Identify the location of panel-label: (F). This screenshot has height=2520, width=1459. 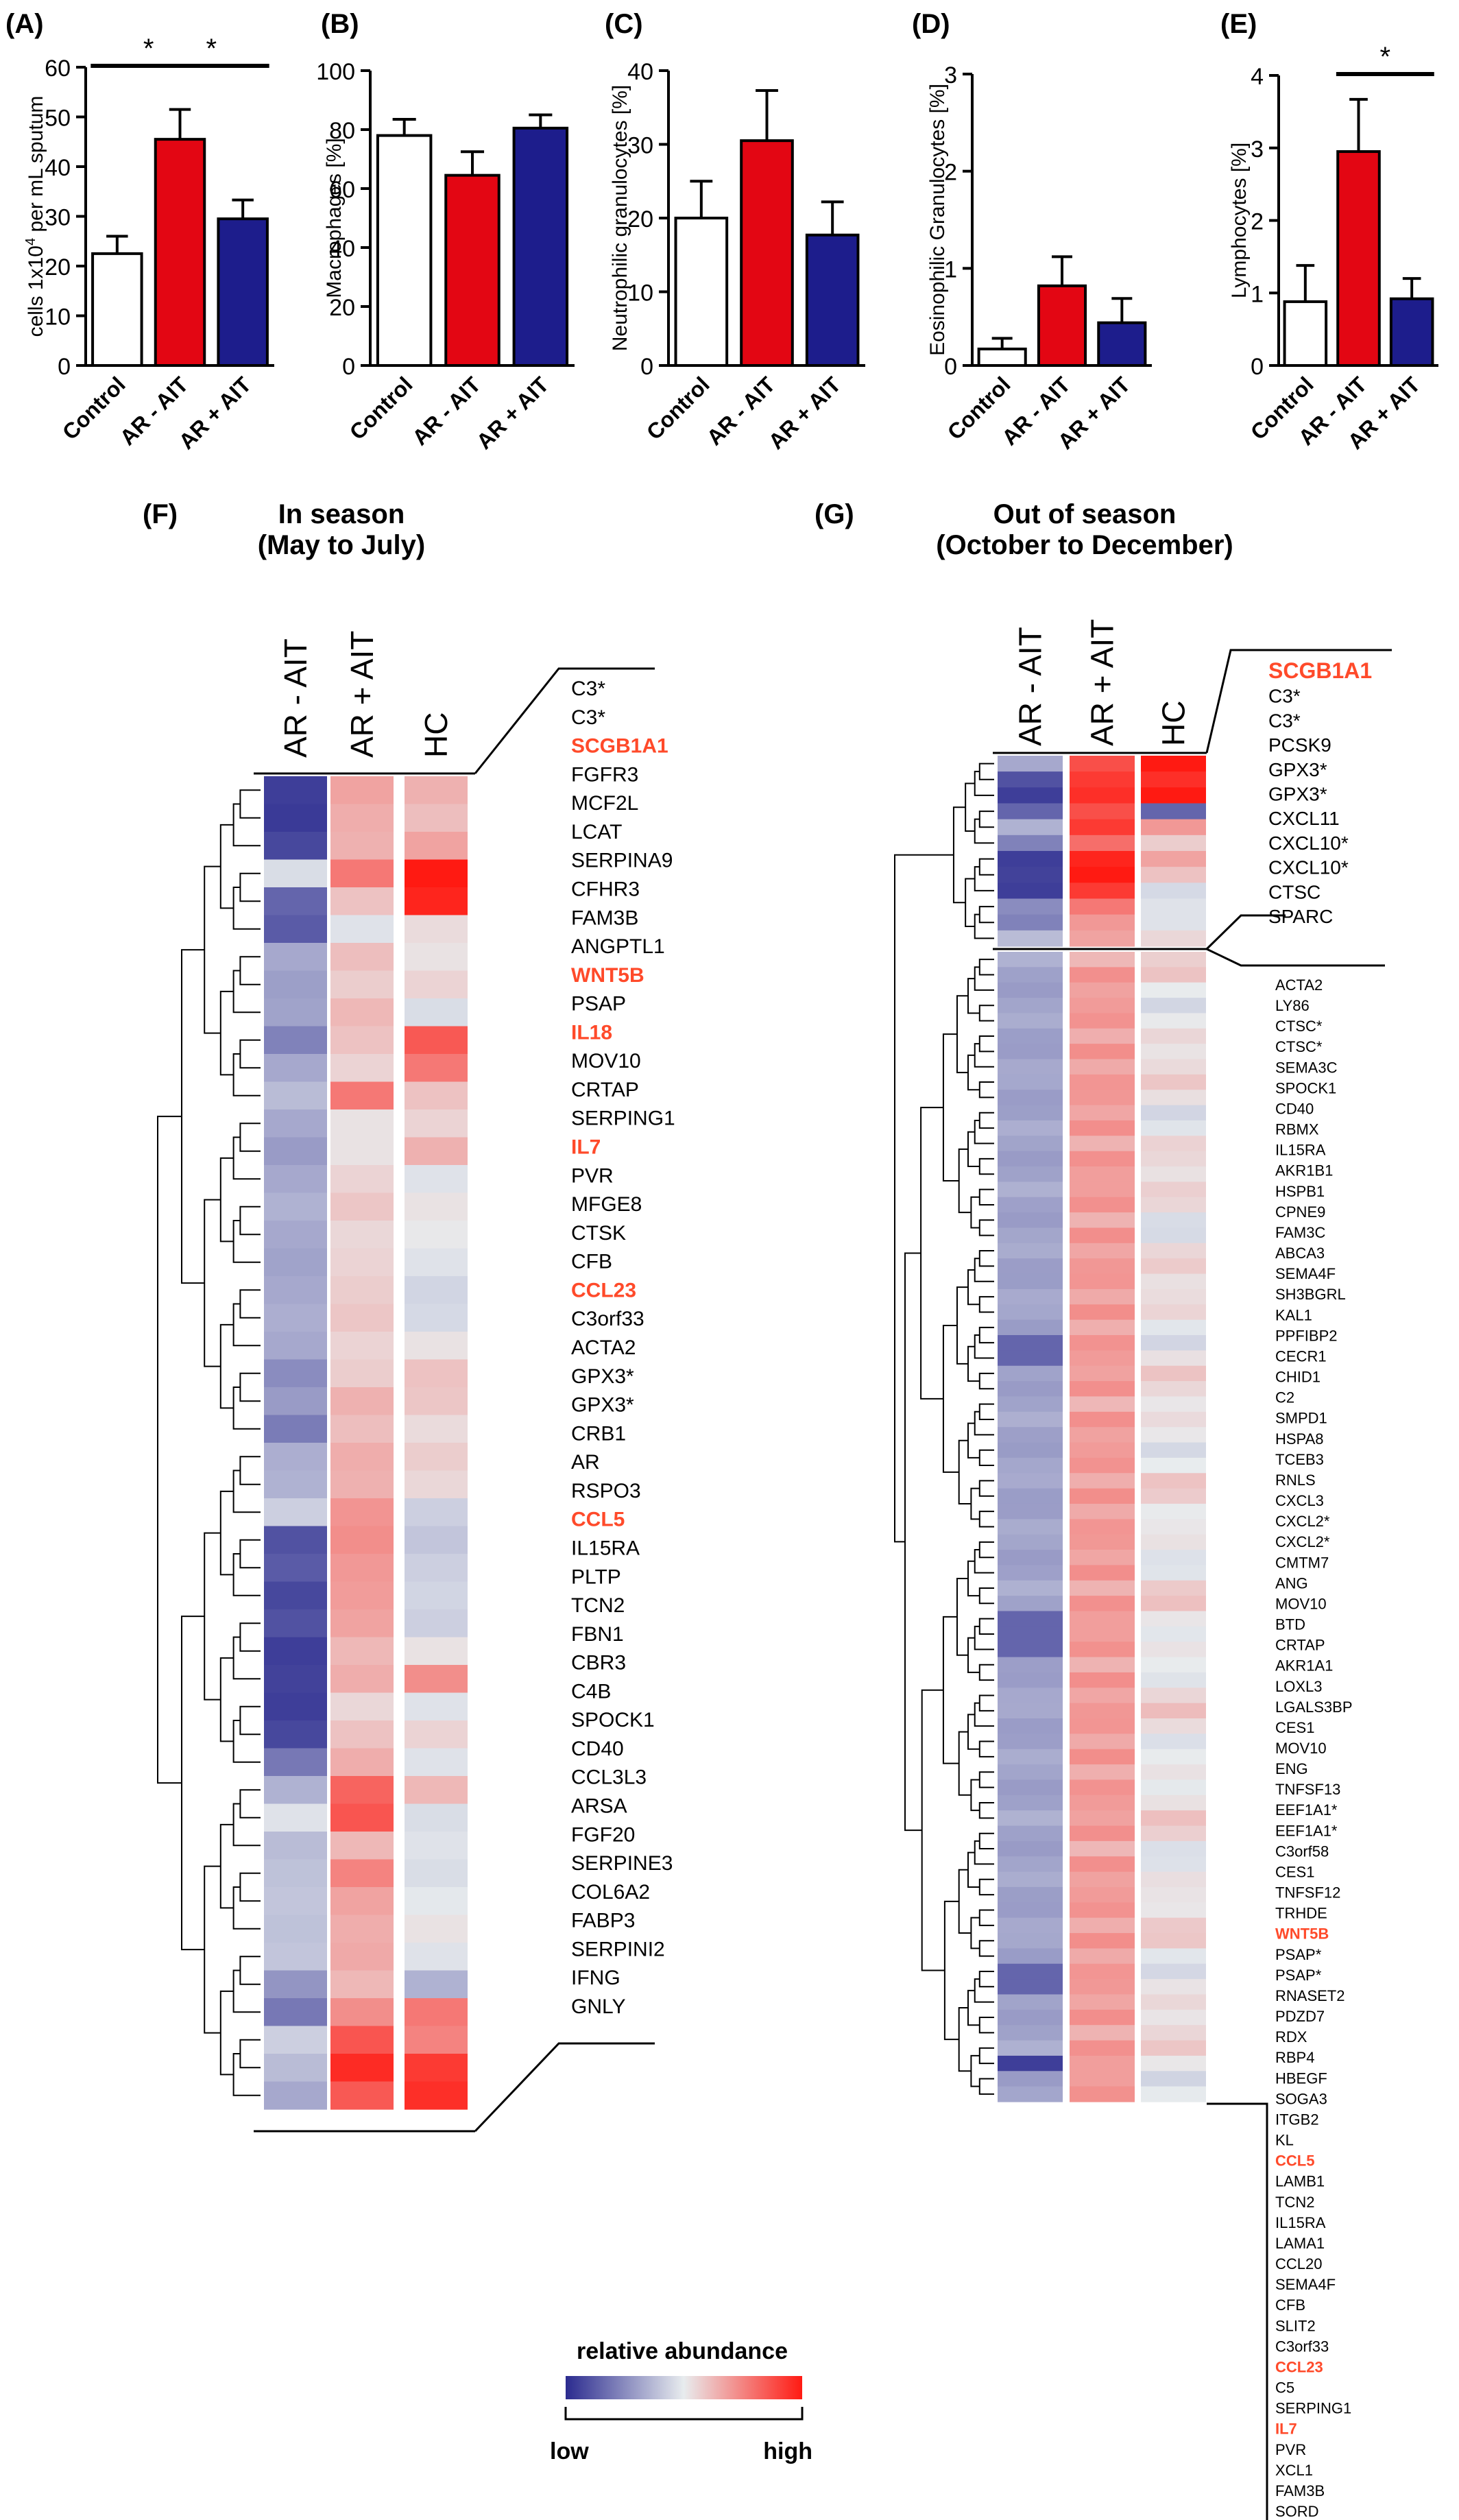
(160, 514).